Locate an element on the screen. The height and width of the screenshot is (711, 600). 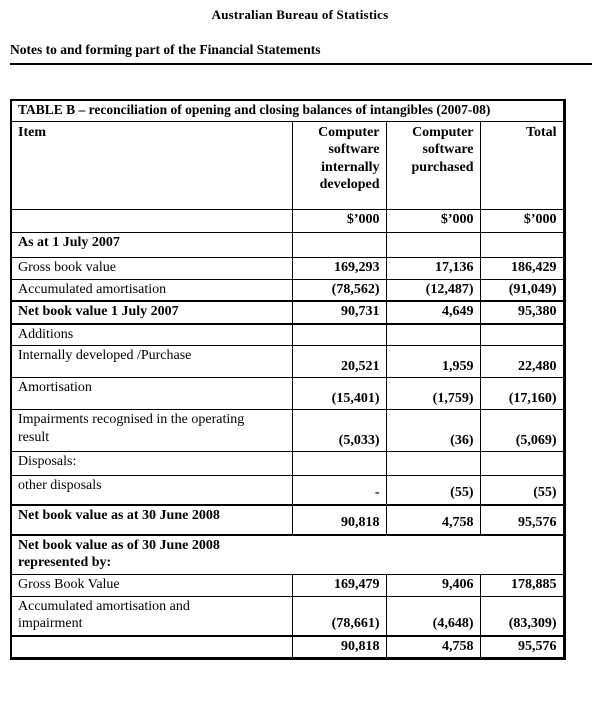
table-row: As at 1 July 2007 is located at coordinates (287, 245).